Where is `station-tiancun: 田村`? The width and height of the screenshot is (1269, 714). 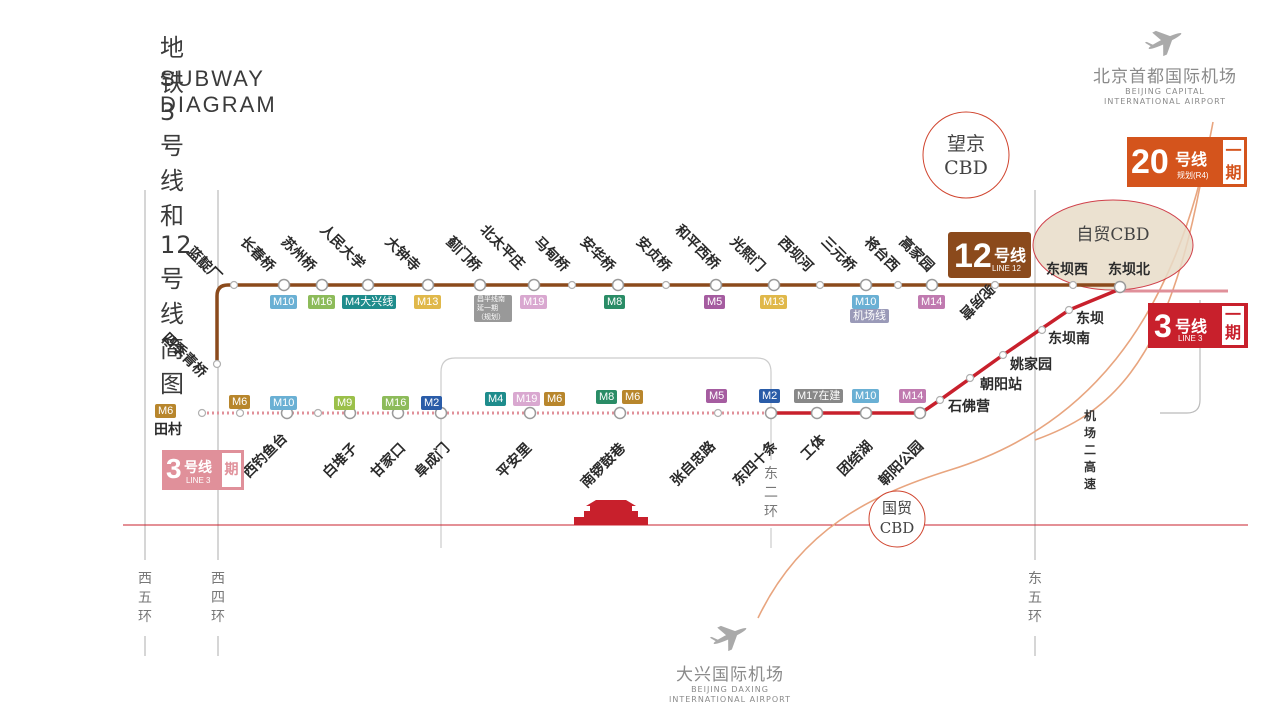
station-tiancun: 田村 is located at coordinates (168, 430).